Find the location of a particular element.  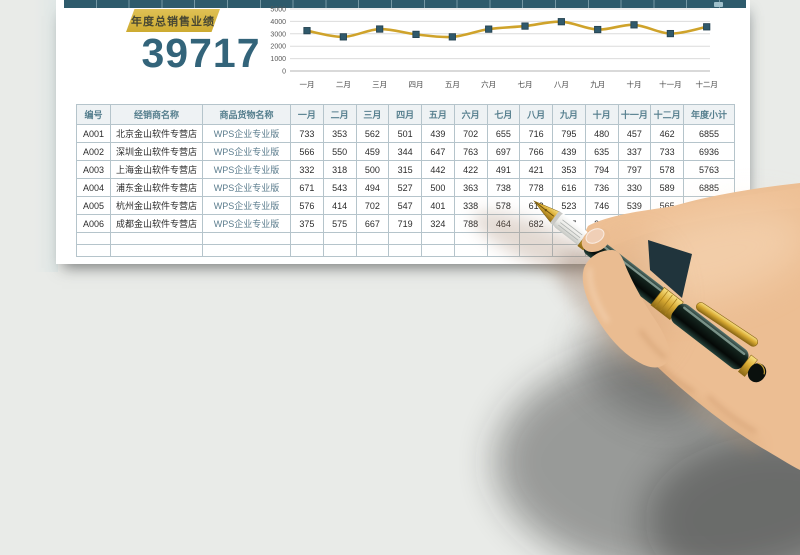

table-cell: 635 is located at coordinates (601, 151).